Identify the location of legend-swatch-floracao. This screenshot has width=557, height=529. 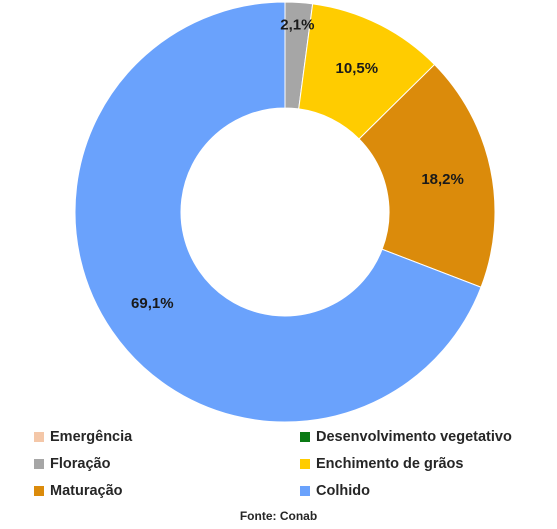
(39, 463).